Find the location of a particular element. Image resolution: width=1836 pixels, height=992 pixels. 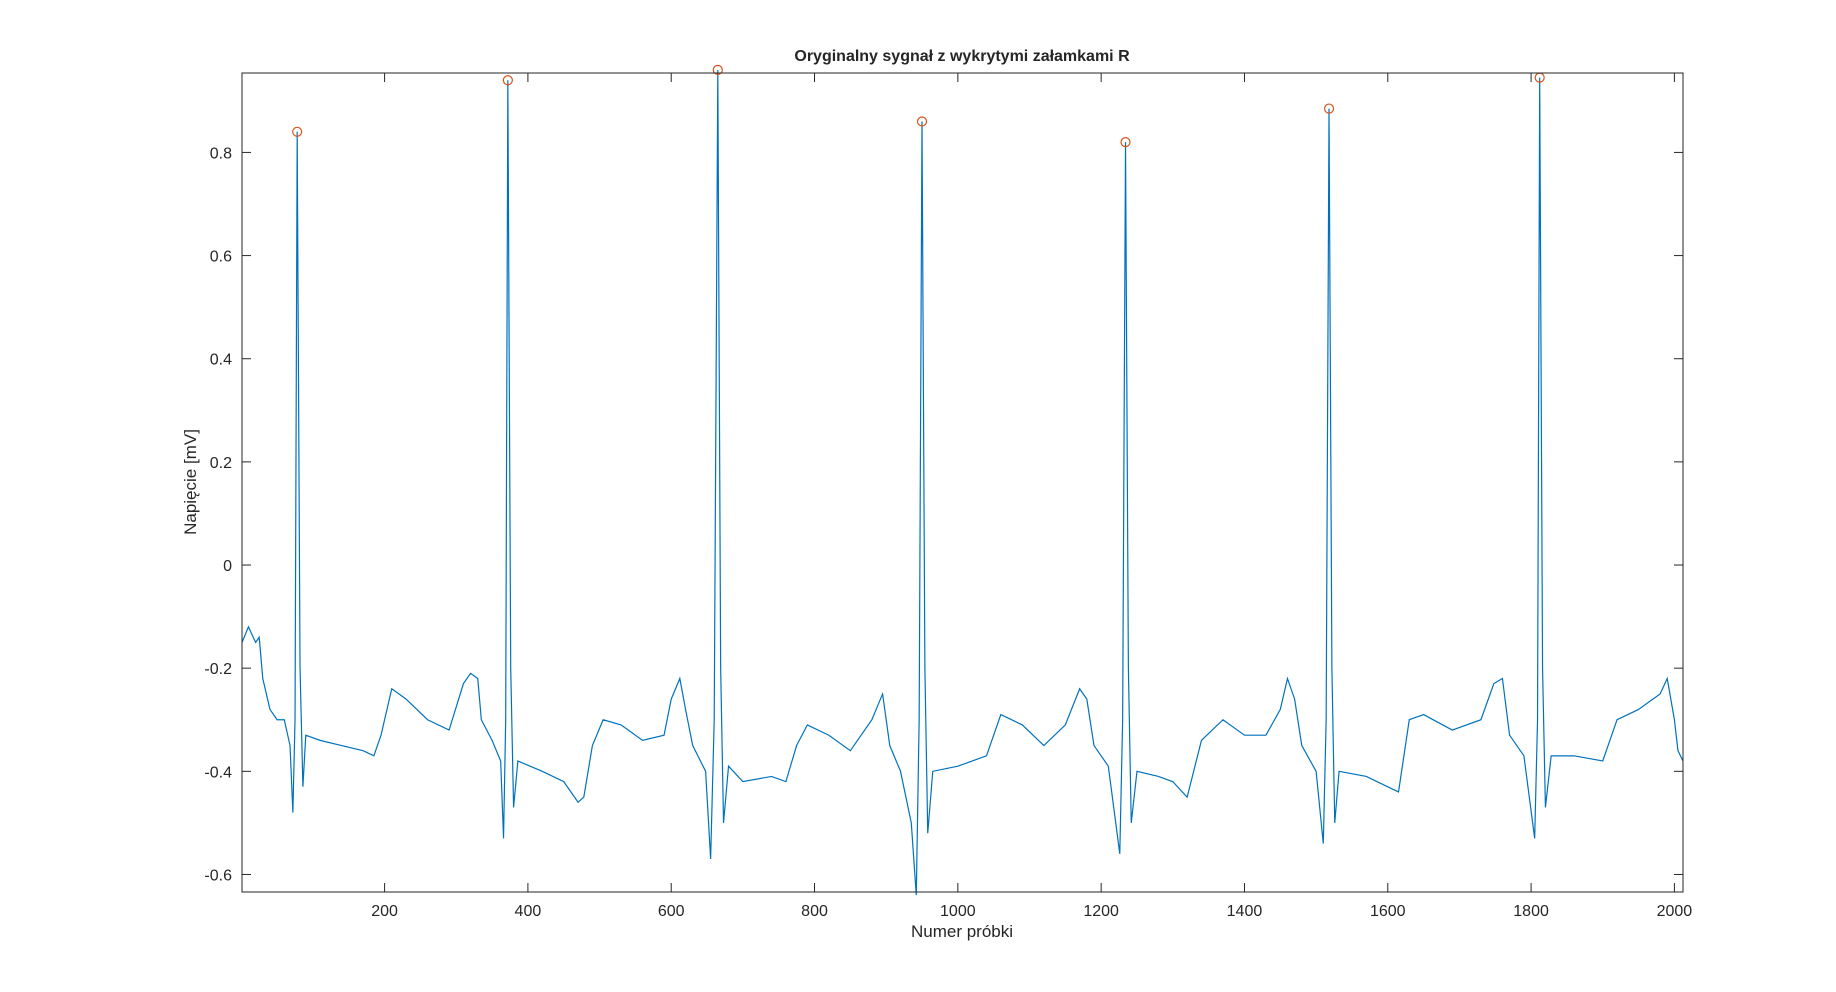

y-tick-label: -0.4 is located at coordinates (218, 772).